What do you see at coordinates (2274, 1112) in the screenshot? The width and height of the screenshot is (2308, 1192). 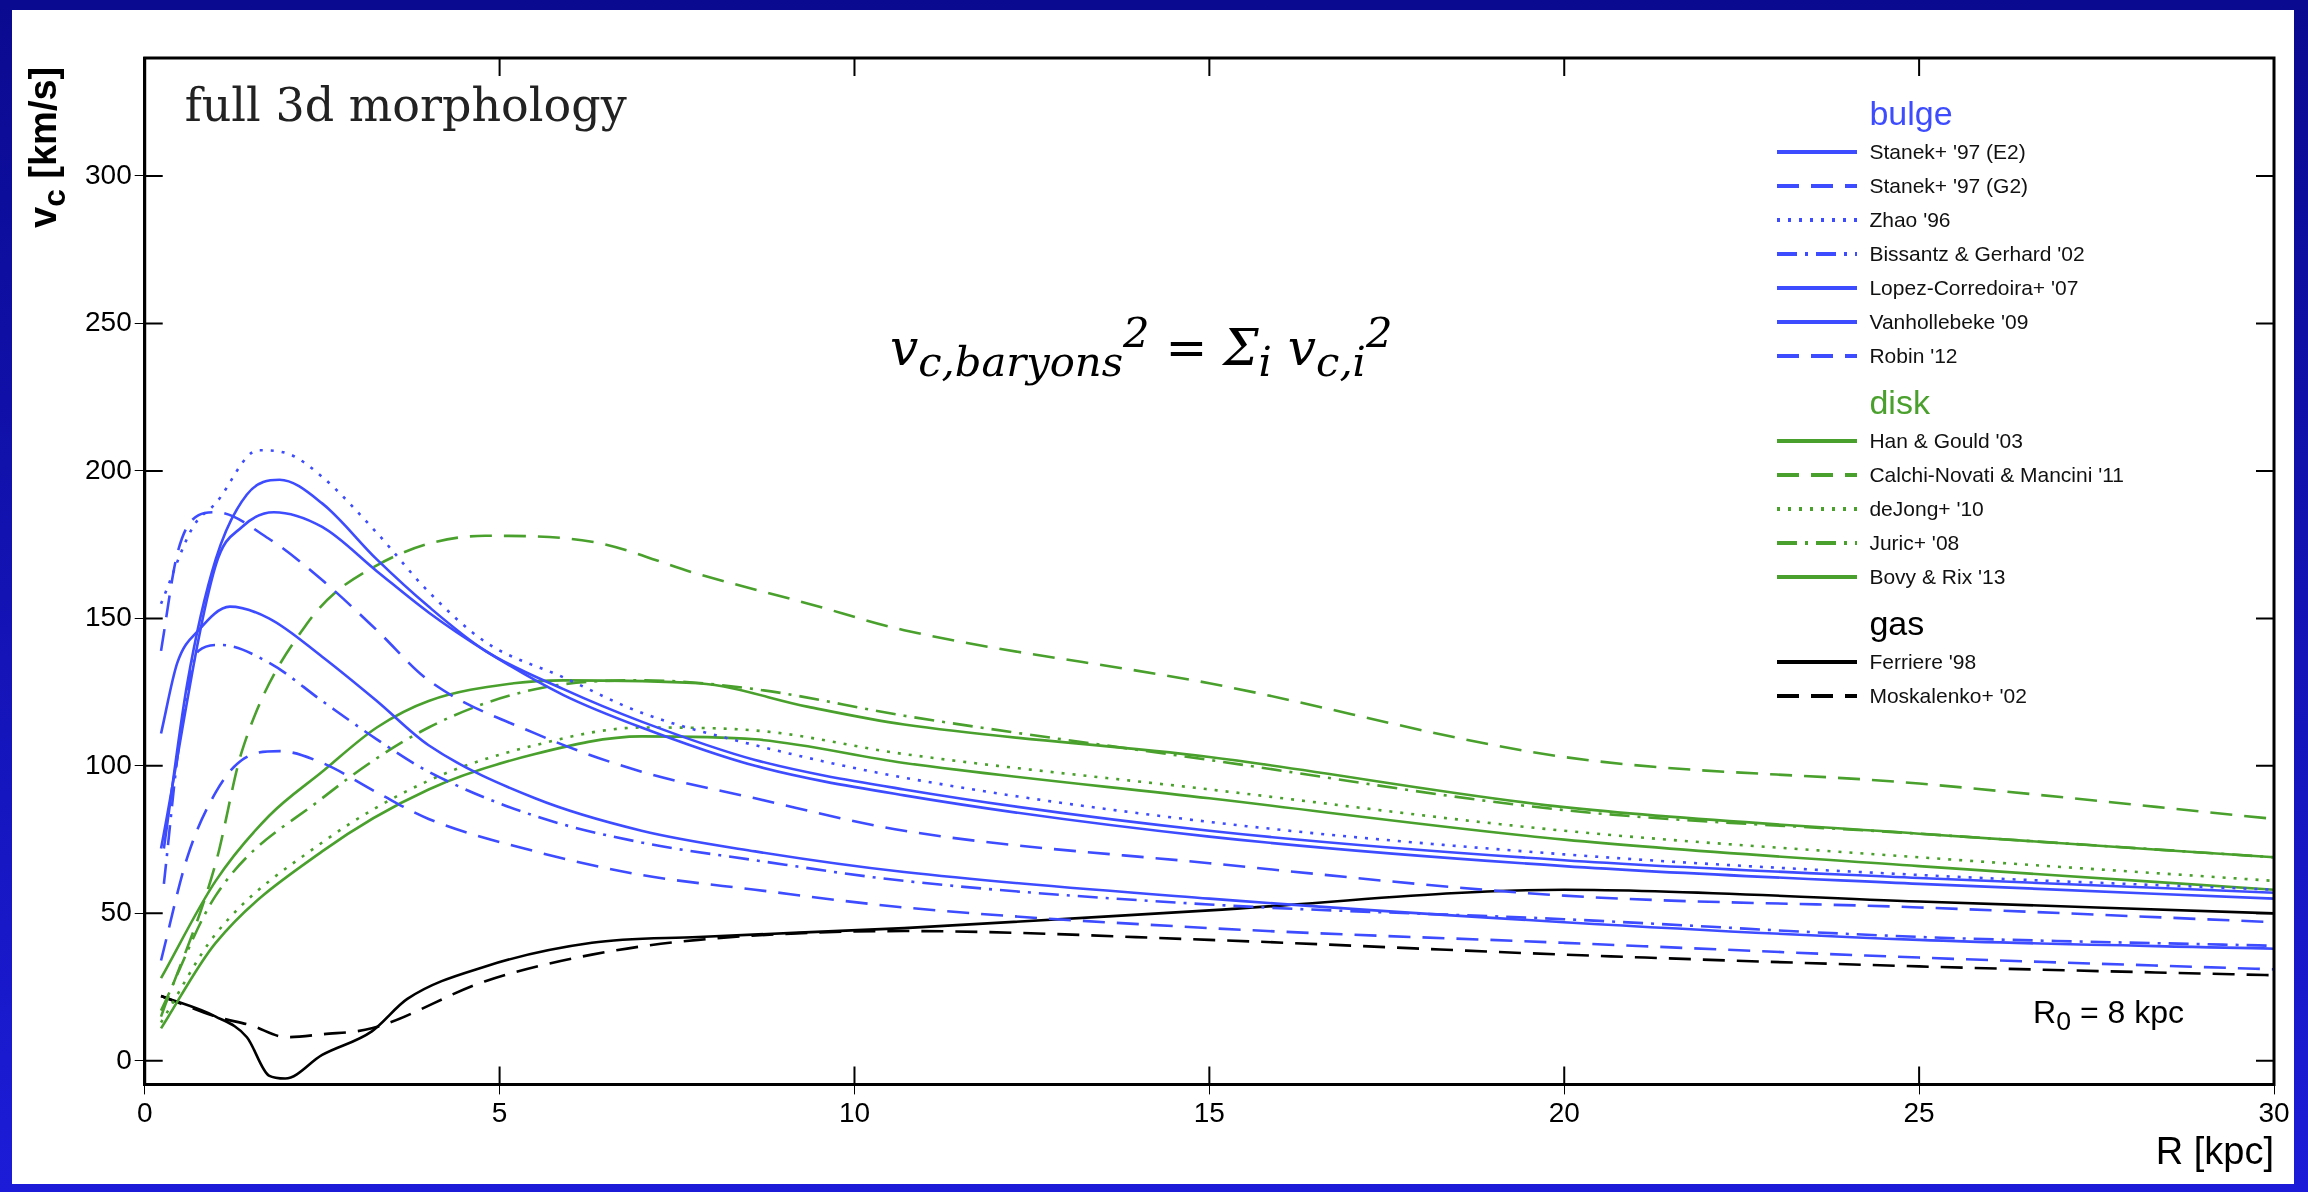 I see `x-tick-label: 30` at bounding box center [2274, 1112].